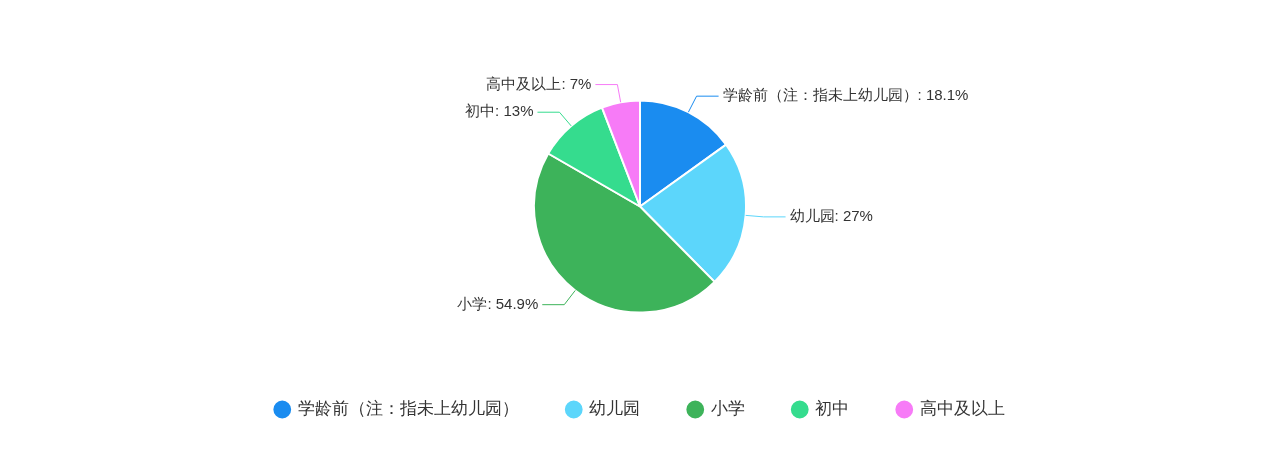 This screenshot has height=468, width=1280. I want to click on legend-label: 学龄前（注：指未上幼儿园）, so click(408, 409).